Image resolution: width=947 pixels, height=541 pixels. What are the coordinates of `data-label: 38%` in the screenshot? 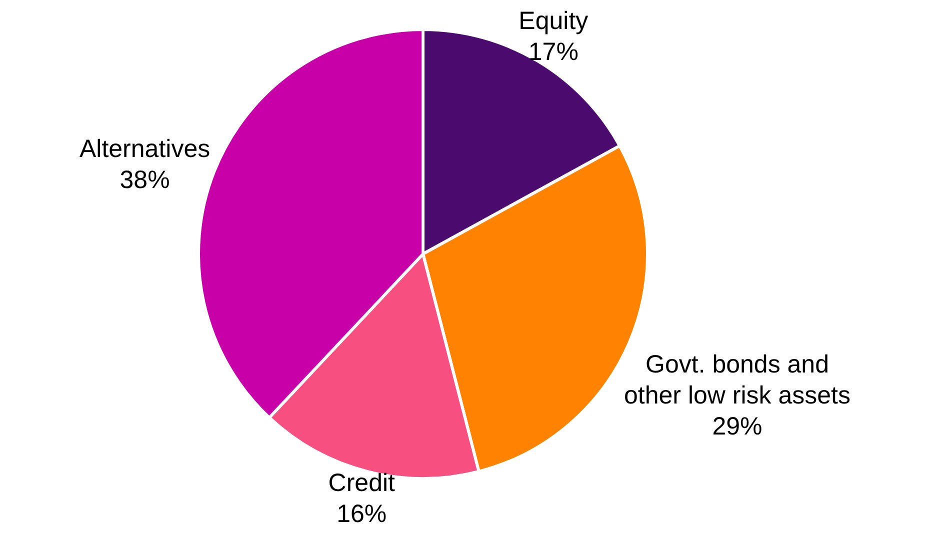 It's located at (145, 180).